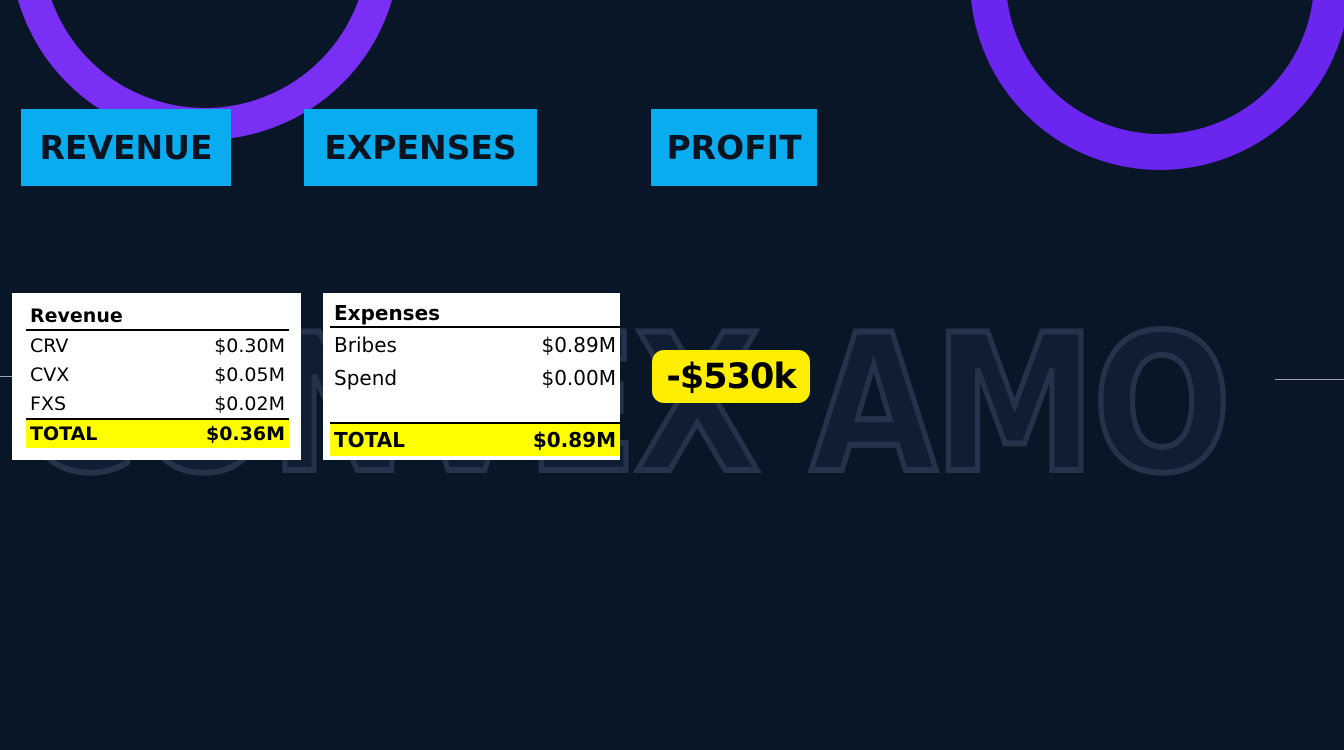 This screenshot has height=750, width=1344. What do you see at coordinates (578, 344) in the screenshot?
I see `row-value: $0.89M` at bounding box center [578, 344].